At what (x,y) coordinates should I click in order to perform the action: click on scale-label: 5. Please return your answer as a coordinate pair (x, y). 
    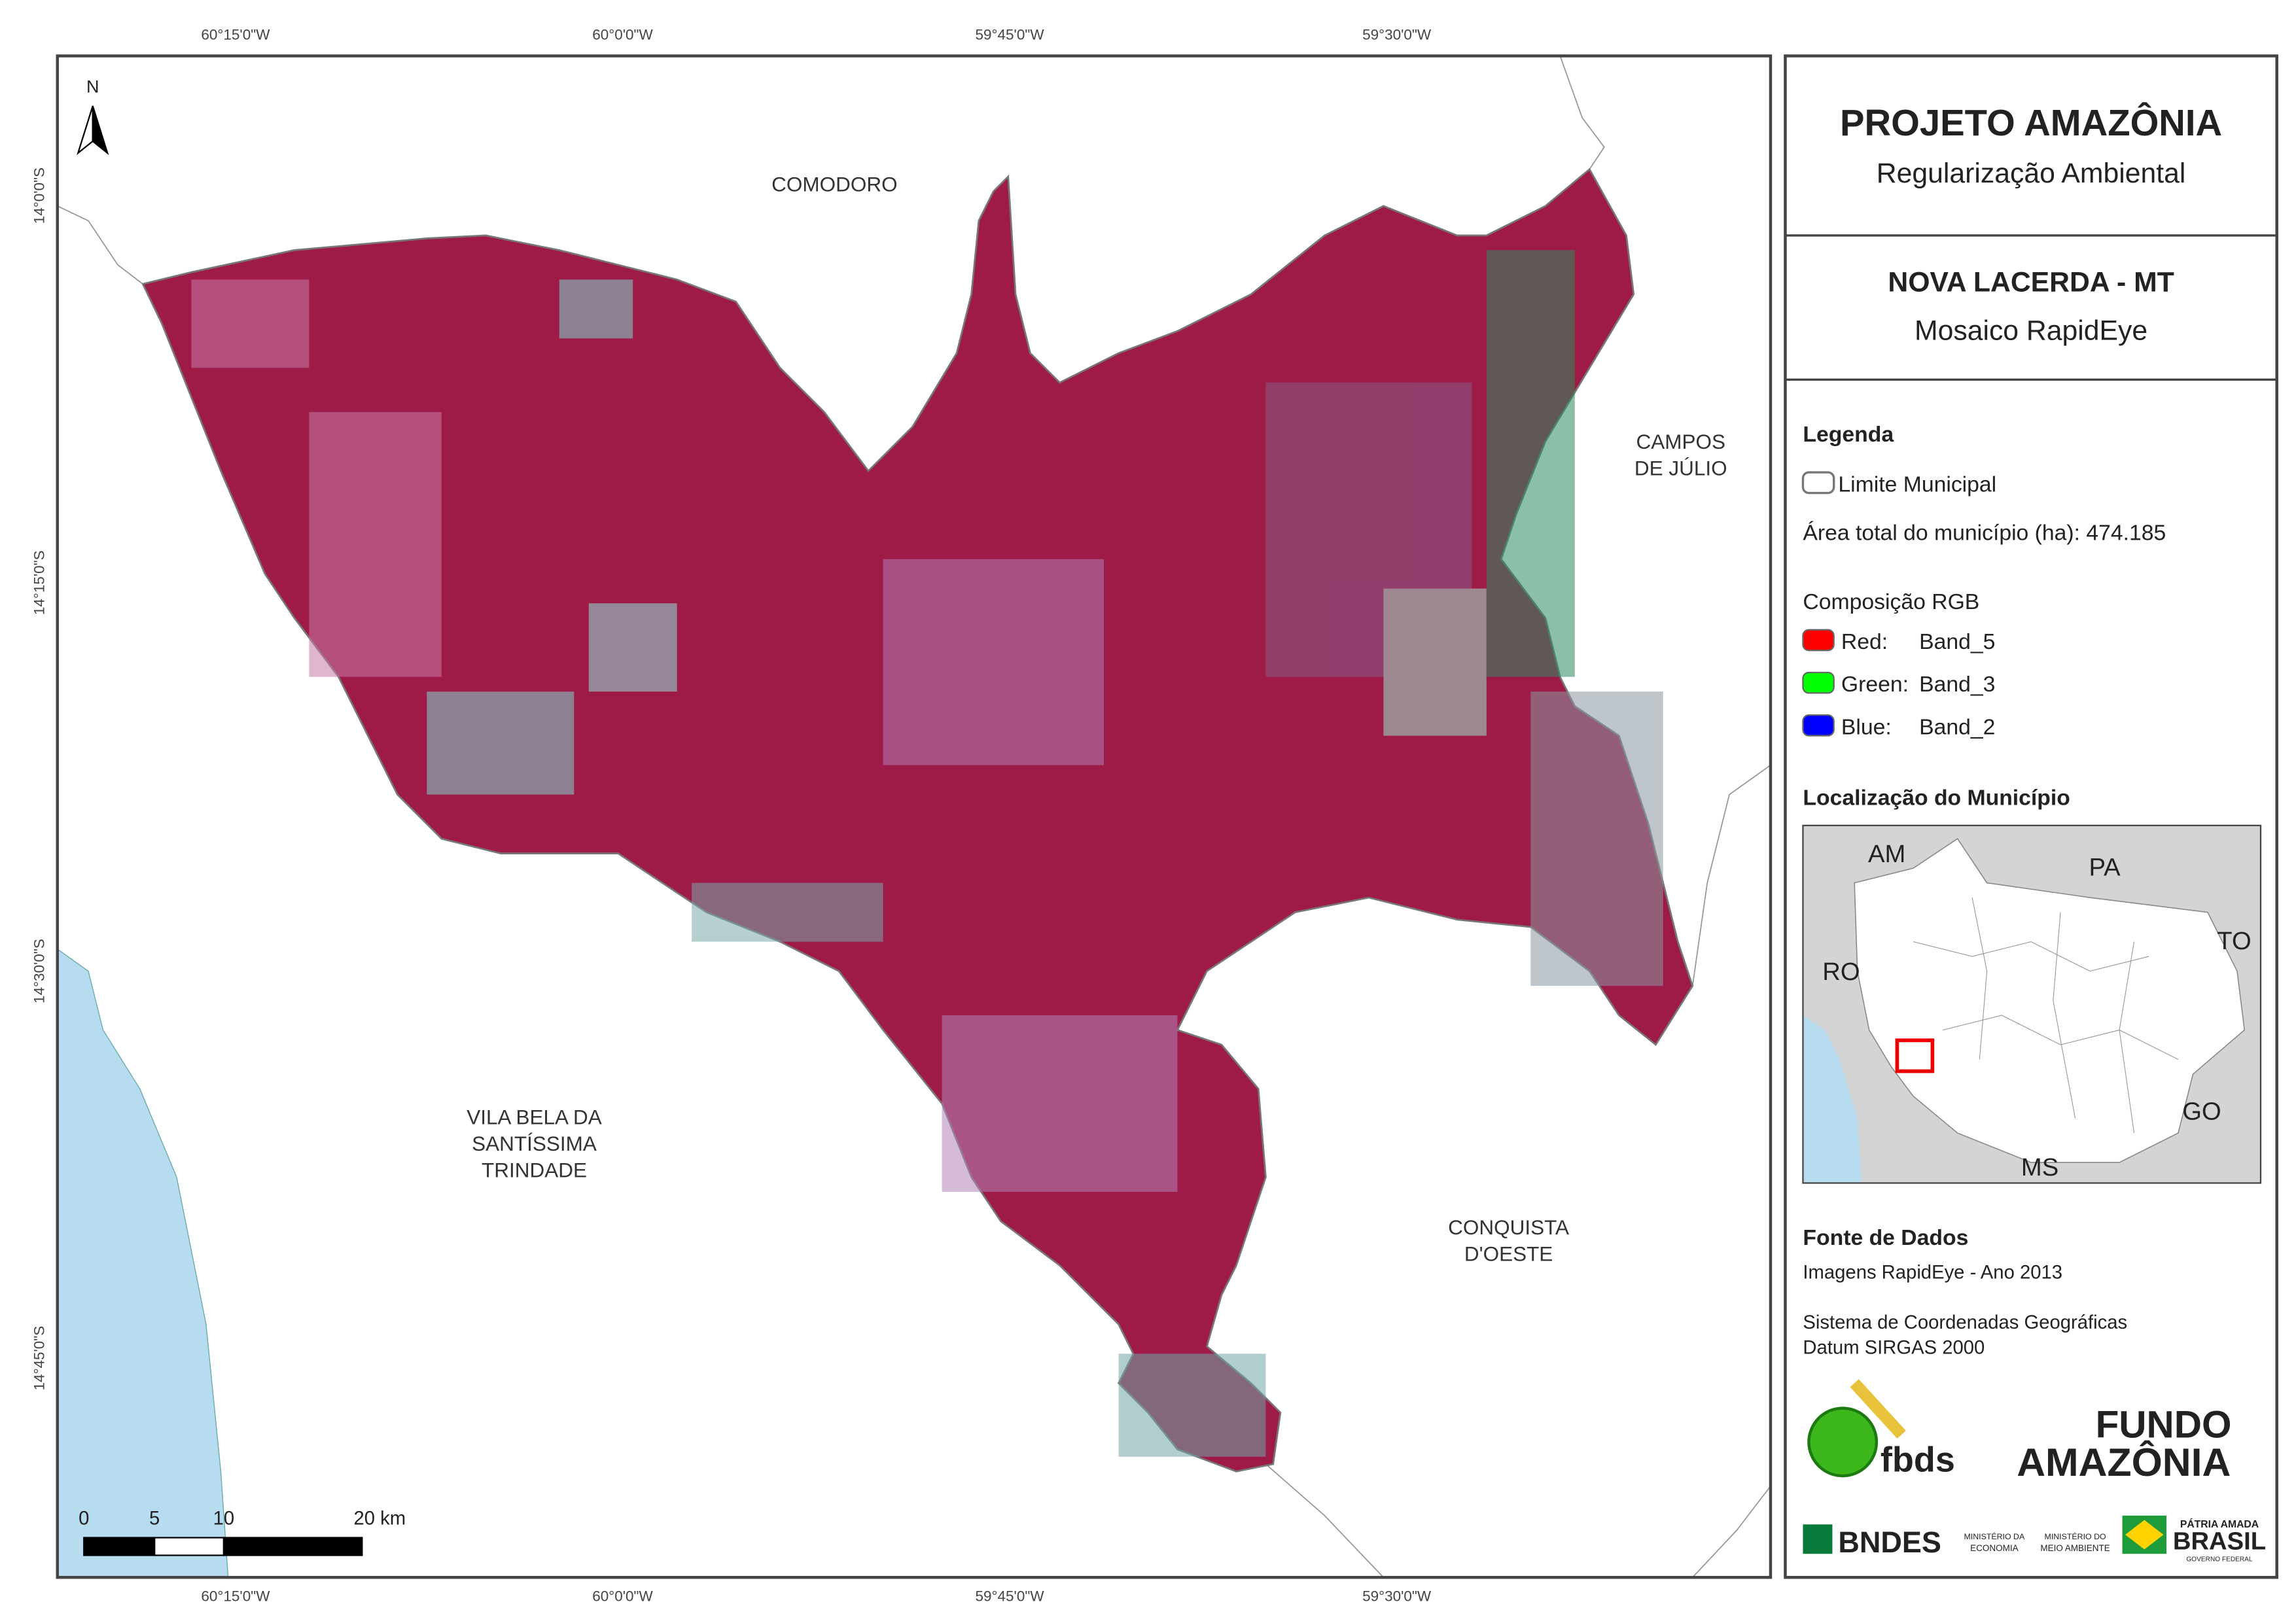
    Looking at the image, I should click on (154, 1518).